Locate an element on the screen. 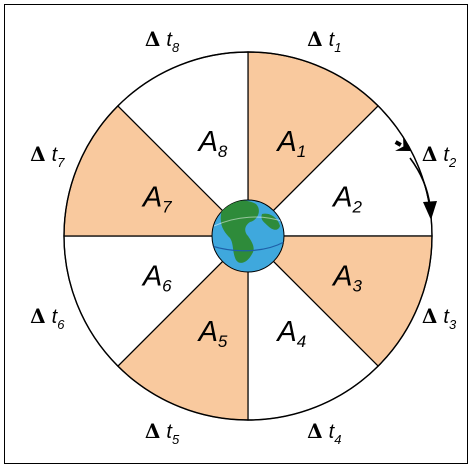 This screenshot has height=470, width=474. orbit-direction-arrow-icon is located at coordinates (423, 188).